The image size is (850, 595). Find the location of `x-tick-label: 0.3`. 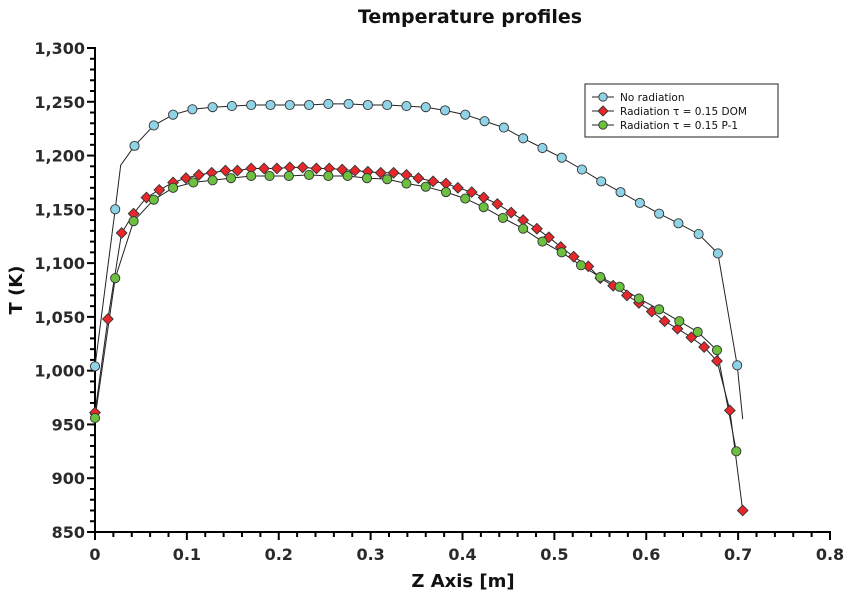

x-tick-label: 0.3 is located at coordinates (370, 554).